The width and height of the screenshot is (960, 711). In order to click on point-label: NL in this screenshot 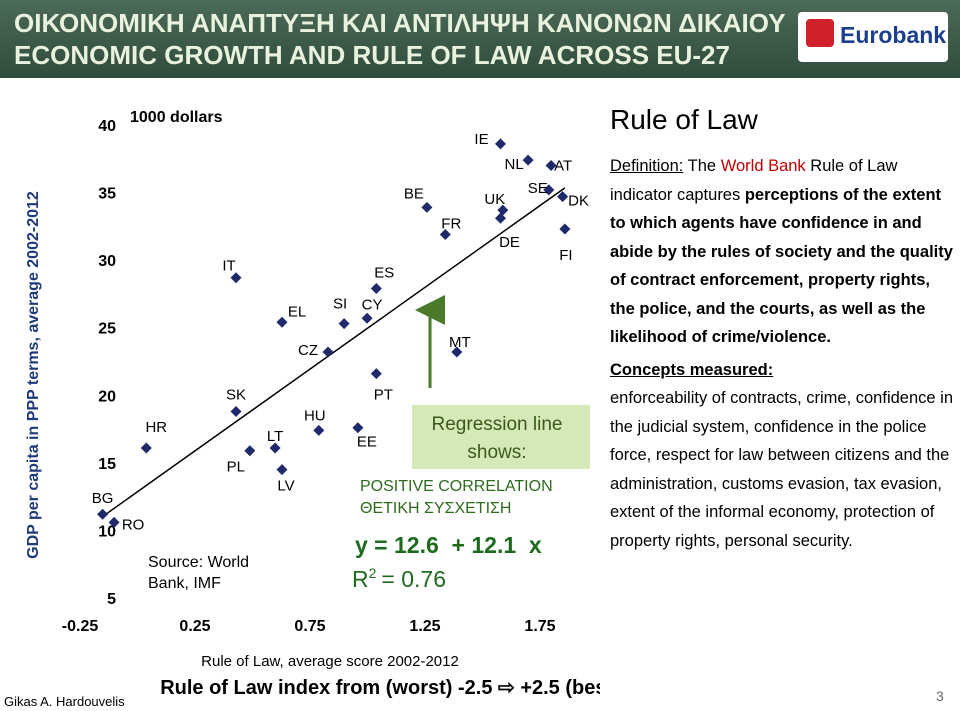, I will do `click(514, 164)`.